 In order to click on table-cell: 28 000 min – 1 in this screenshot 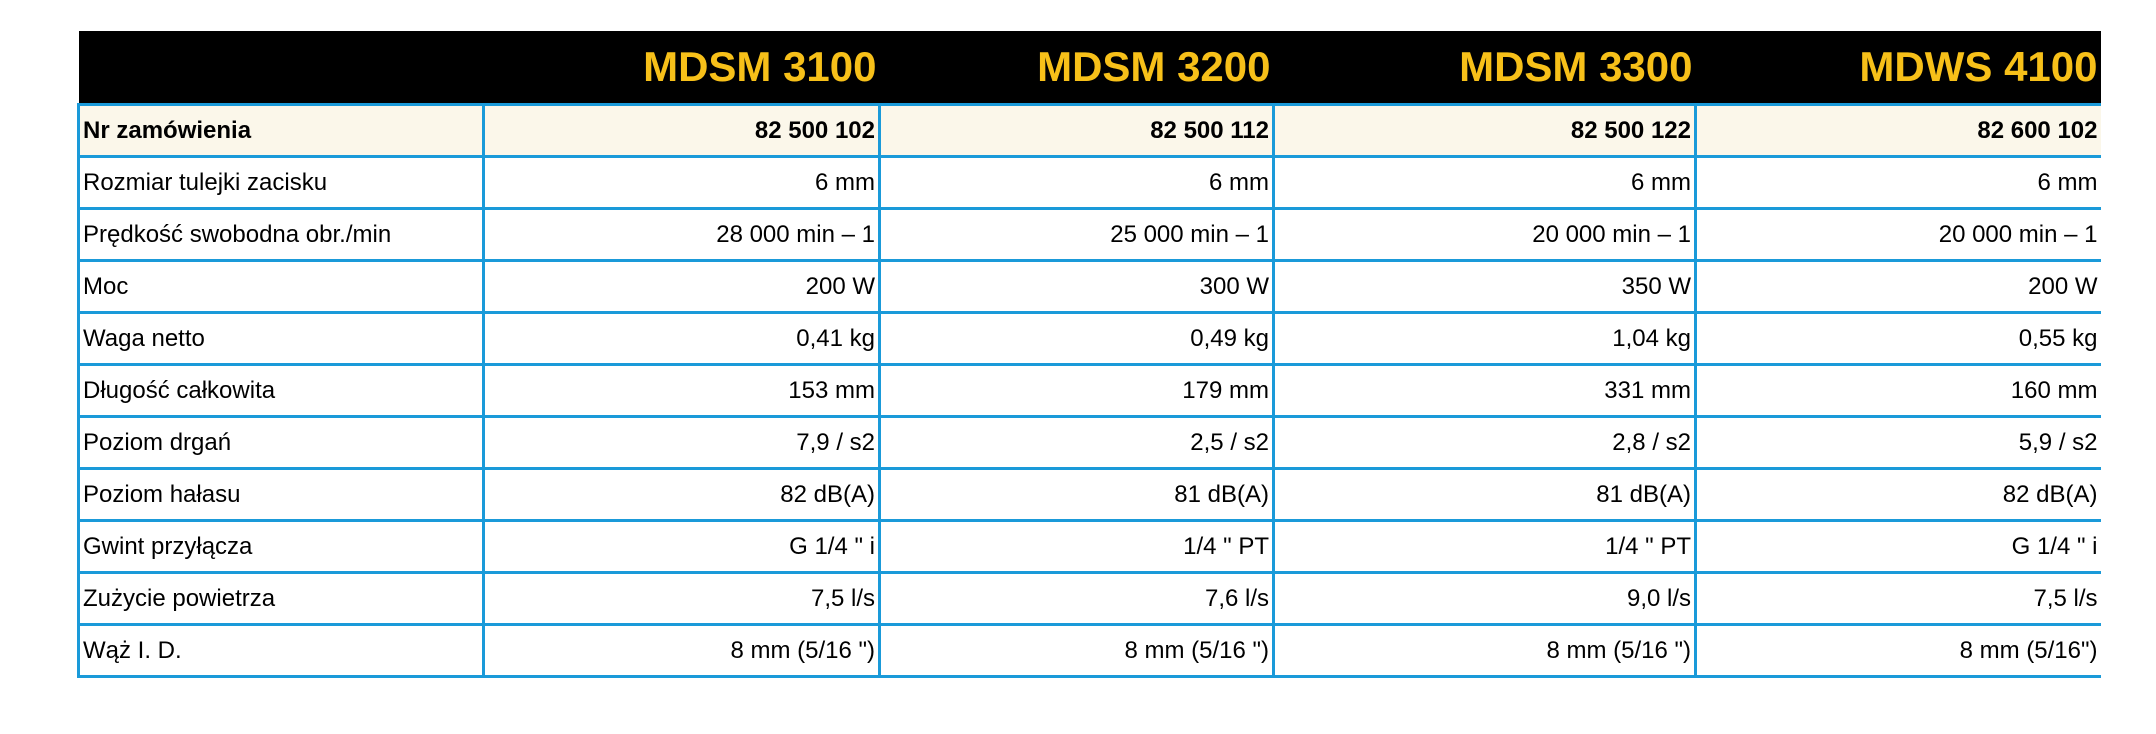, I will do `click(682, 234)`.